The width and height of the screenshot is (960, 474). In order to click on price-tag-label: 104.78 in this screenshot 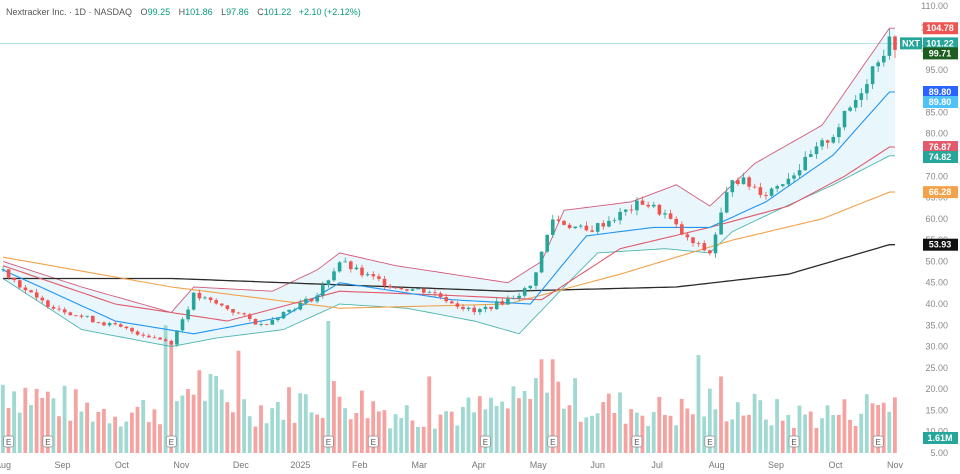, I will do `click(940, 28)`.